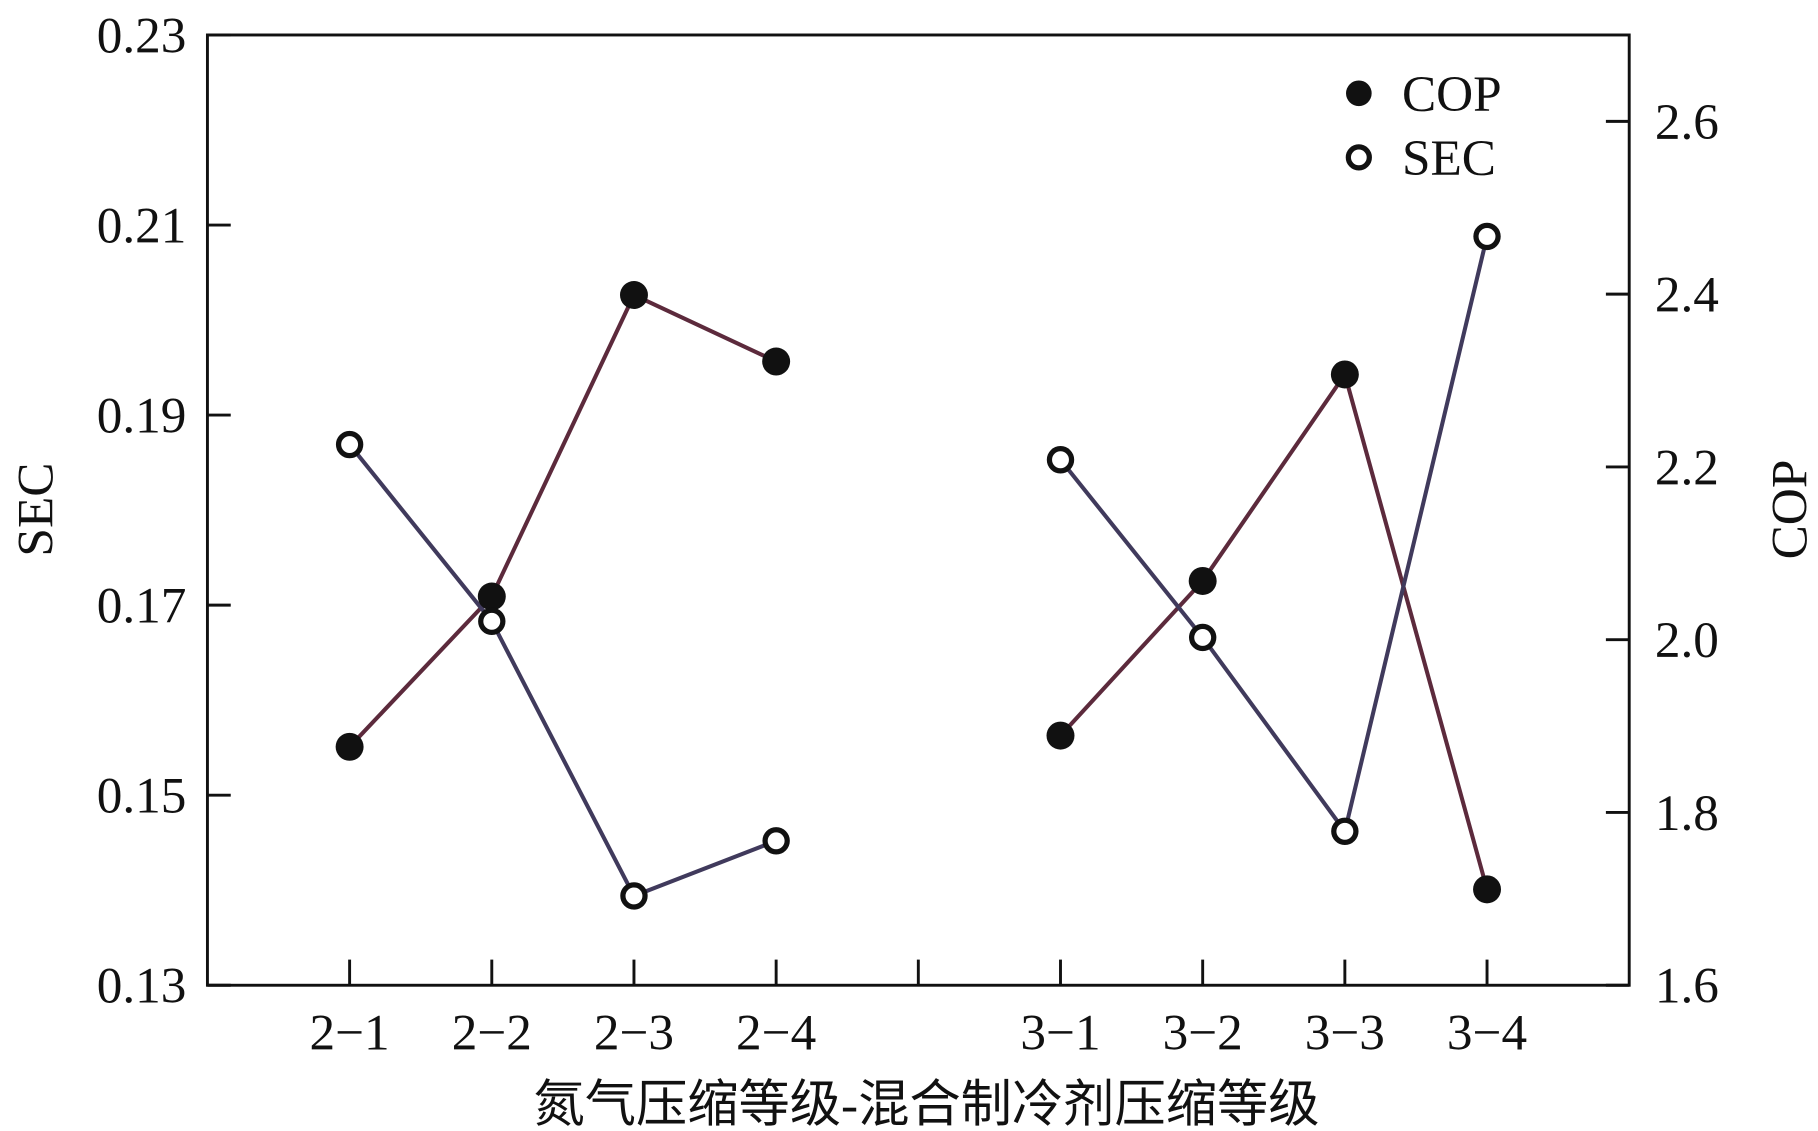  What do you see at coordinates (1687, 986) in the screenshot?
I see `y-right-tick-label: 1.6` at bounding box center [1687, 986].